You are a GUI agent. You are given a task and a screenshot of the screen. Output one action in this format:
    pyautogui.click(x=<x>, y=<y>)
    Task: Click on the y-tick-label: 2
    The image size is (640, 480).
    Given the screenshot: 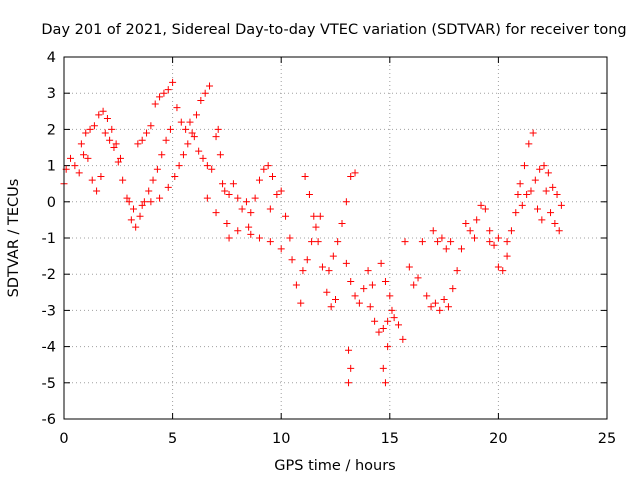 What is the action you would take?
    pyautogui.click(x=51, y=130)
    